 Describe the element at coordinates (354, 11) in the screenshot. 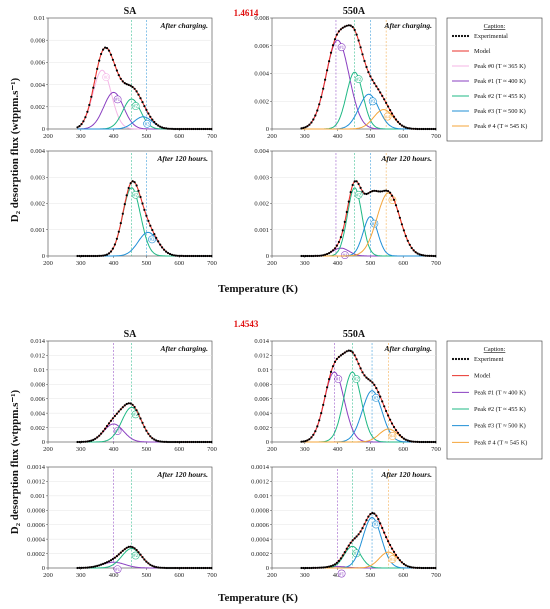

I see `panel-title: 550A` at that location.